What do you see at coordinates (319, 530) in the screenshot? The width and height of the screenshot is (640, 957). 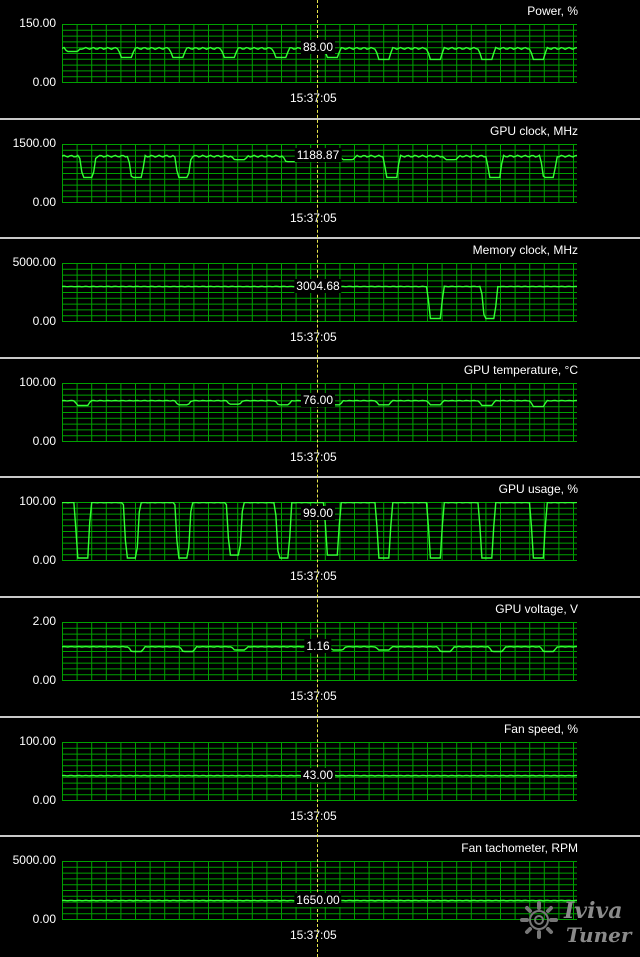 I see `series-line` at bounding box center [319, 530].